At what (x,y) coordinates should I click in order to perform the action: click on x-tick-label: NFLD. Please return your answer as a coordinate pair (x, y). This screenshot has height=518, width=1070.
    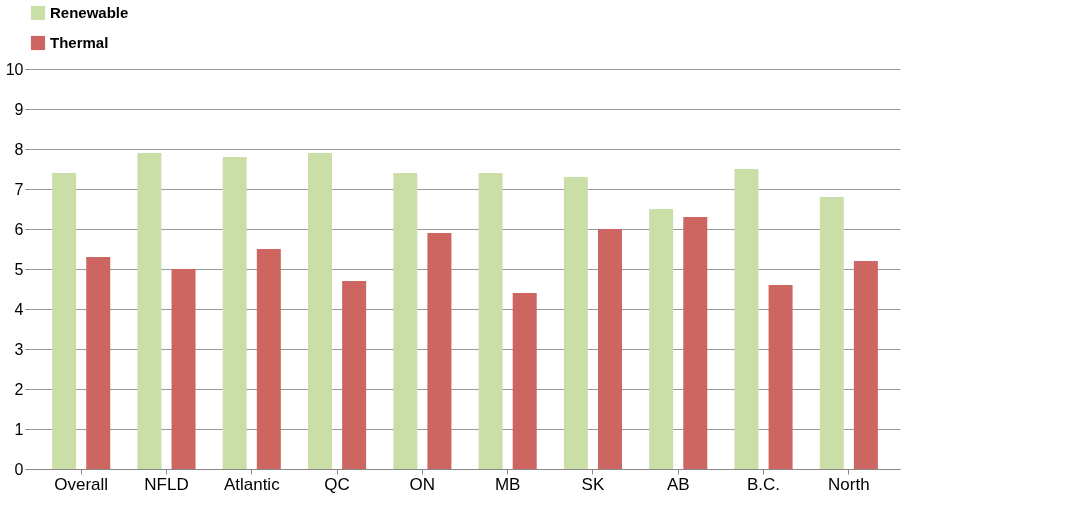
    Looking at the image, I should click on (166, 484).